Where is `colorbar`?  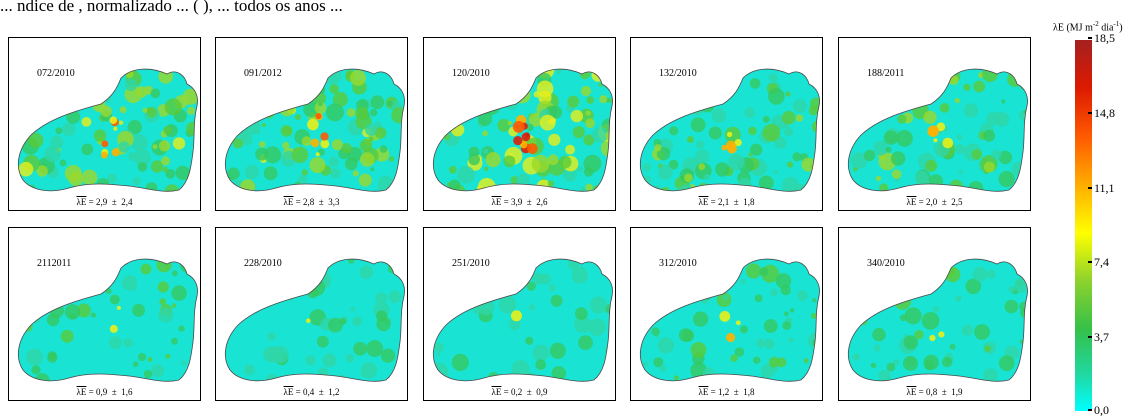
colorbar is located at coordinates (1083, 225).